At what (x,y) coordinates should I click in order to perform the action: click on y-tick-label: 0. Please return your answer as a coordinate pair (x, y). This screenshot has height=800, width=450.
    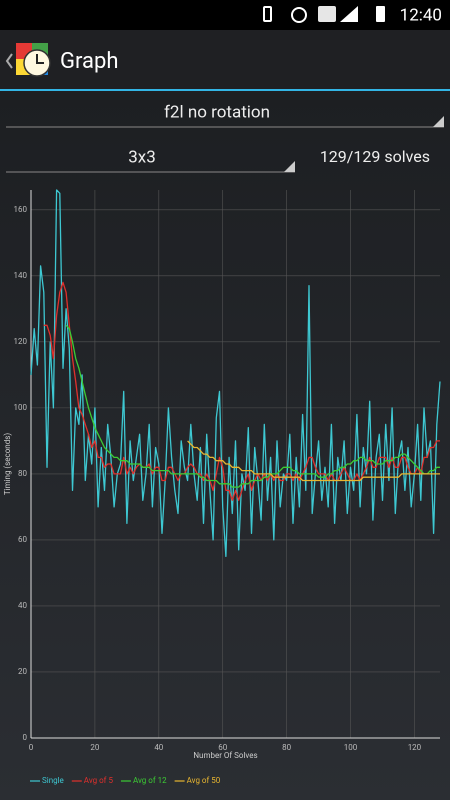
    Looking at the image, I should click on (25, 737).